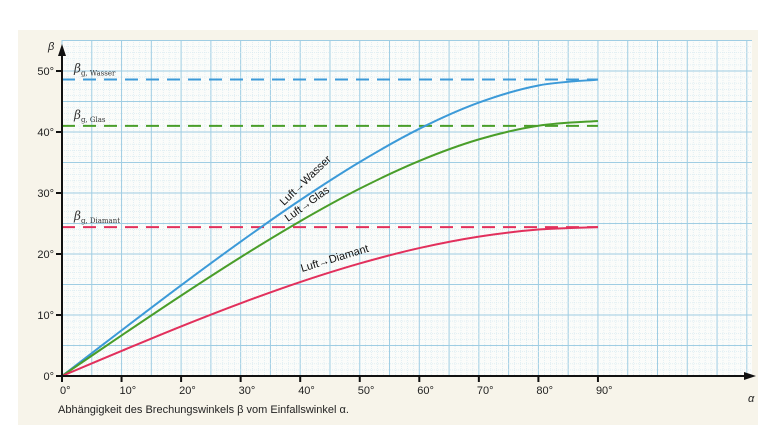 The image size is (768, 443). What do you see at coordinates (65, 391) in the screenshot?
I see `x-tick-label: 0°` at bounding box center [65, 391].